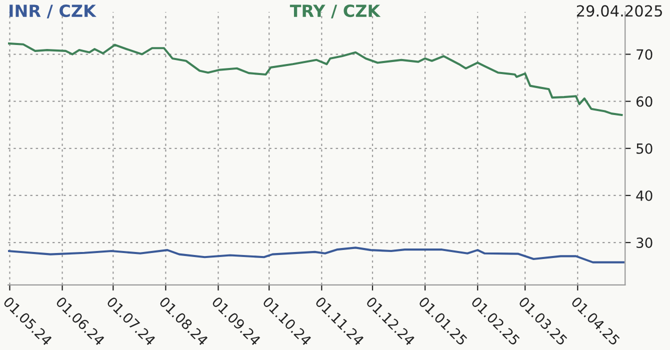 This screenshot has width=670, height=350. I want to click on text: INR / CZK, so click(53, 11).